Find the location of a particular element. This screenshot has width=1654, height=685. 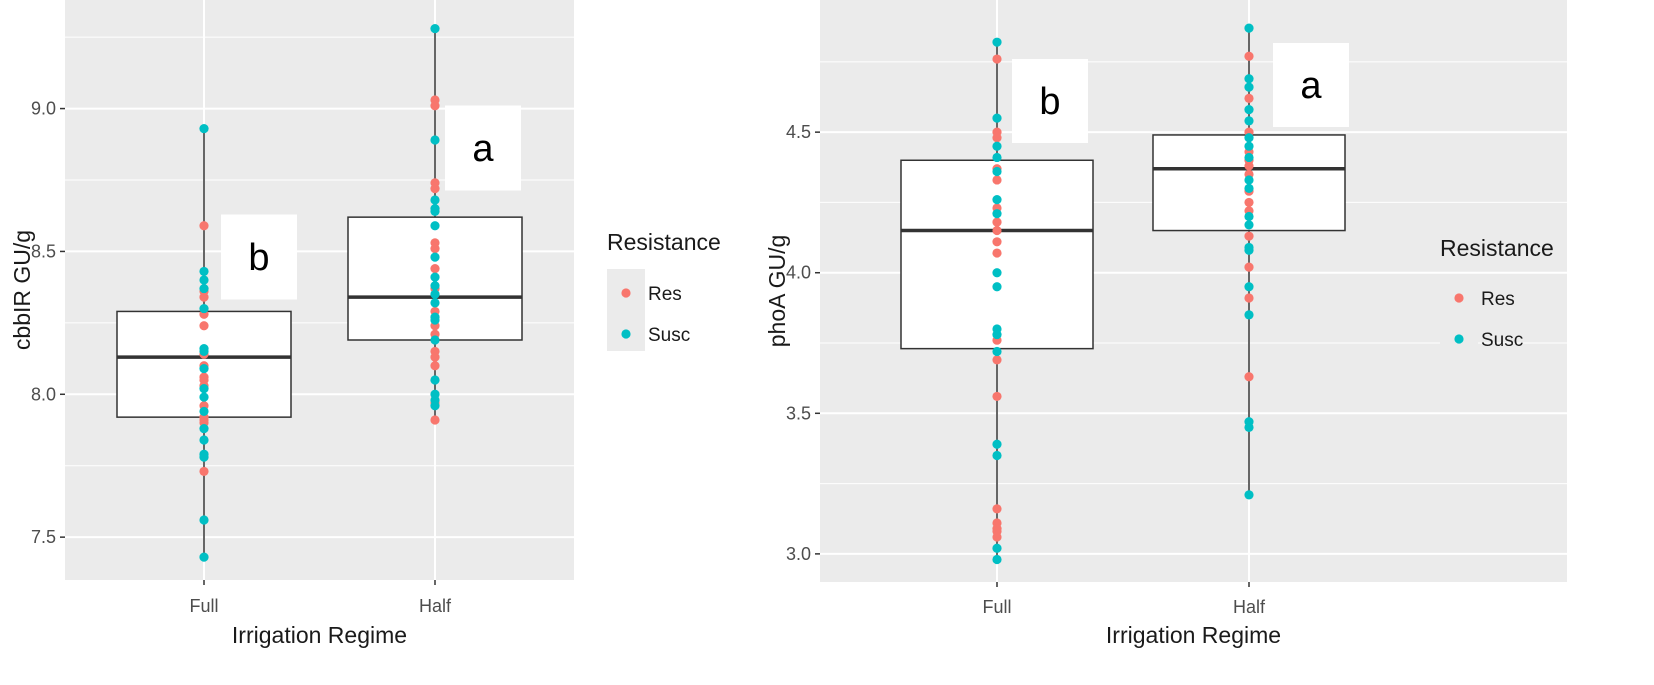

legend-title: Resistance is located at coordinates (1497, 248).